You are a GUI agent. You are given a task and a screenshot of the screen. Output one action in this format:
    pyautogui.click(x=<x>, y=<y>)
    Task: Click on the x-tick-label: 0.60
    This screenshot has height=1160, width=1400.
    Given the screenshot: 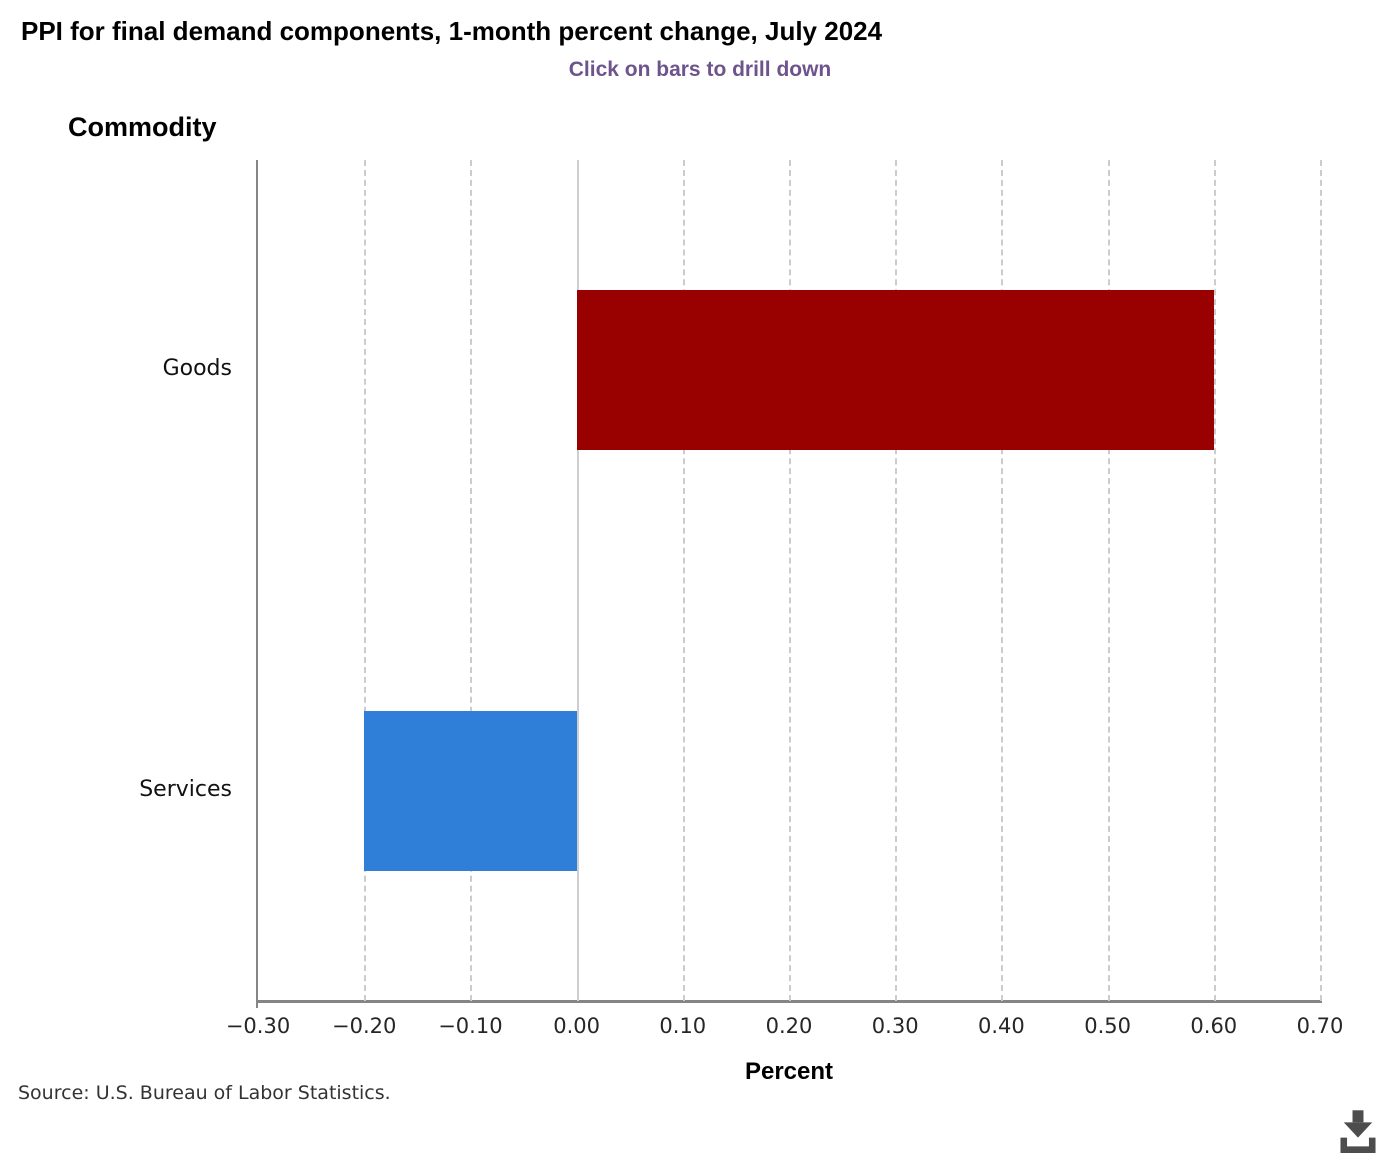 What is the action you would take?
    pyautogui.click(x=1214, y=1026)
    